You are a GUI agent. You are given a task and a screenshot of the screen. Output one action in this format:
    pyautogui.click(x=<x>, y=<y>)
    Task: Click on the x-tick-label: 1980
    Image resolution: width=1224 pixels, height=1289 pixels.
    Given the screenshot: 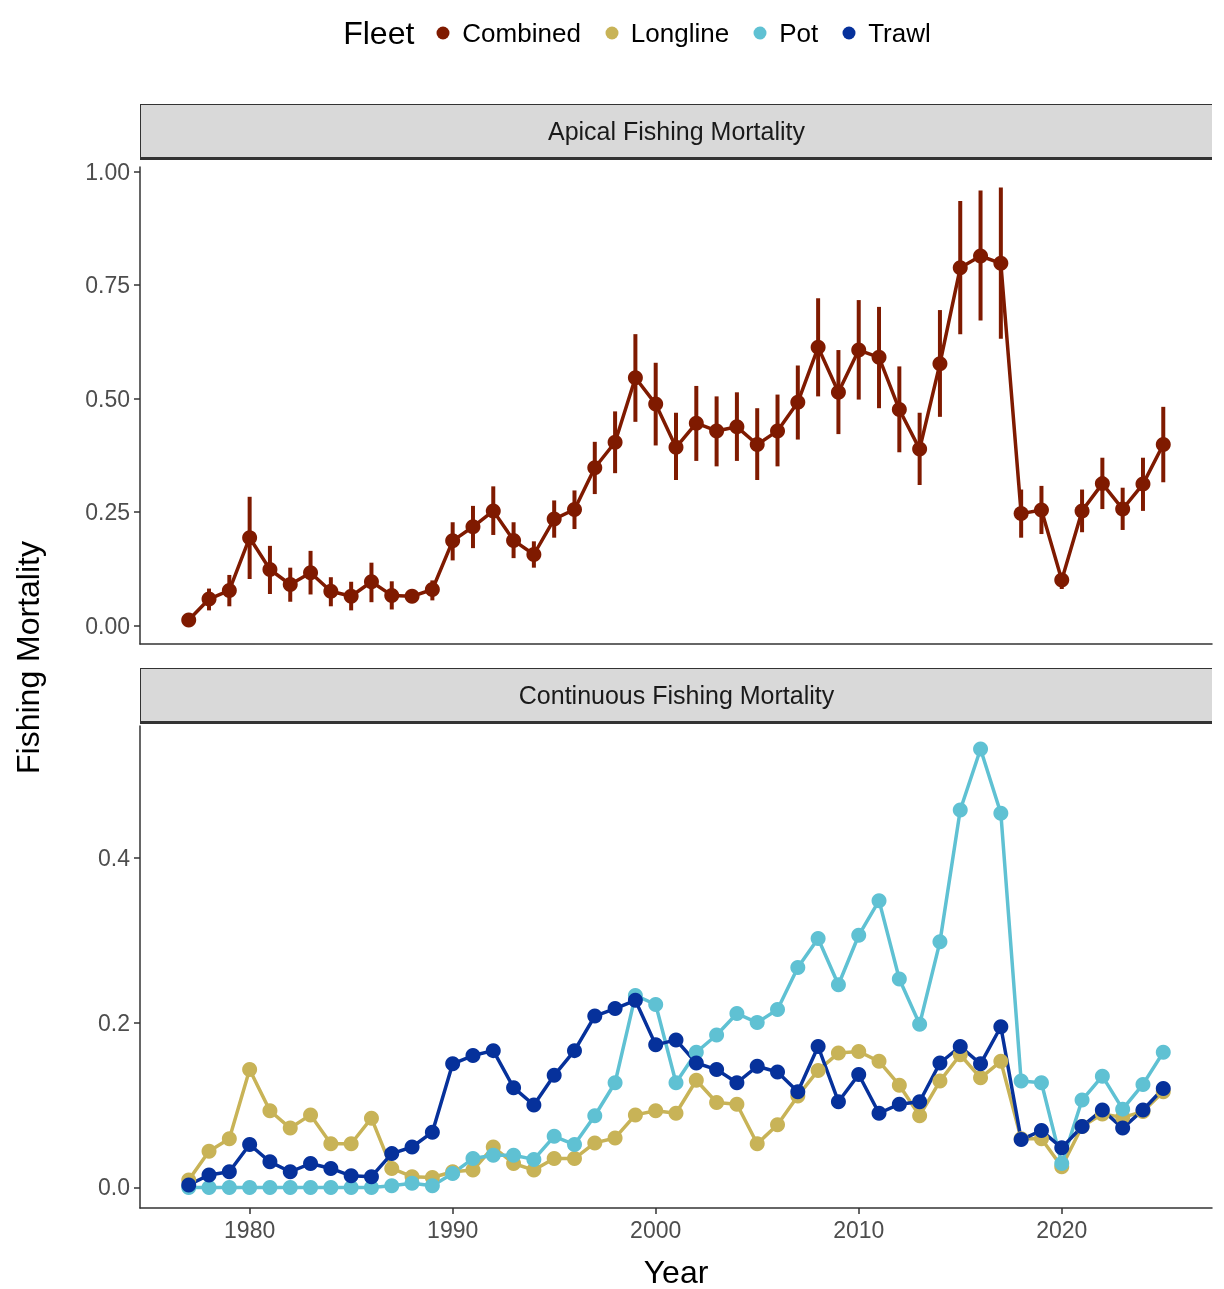 What is the action you would take?
    pyautogui.click(x=250, y=1229)
    